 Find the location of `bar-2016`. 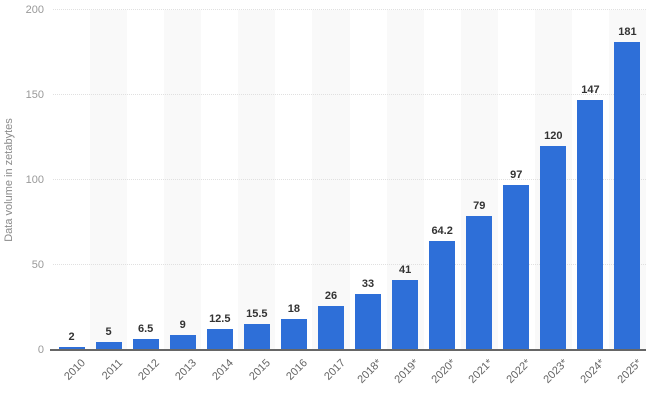

bar-2016 is located at coordinates (293, 334).